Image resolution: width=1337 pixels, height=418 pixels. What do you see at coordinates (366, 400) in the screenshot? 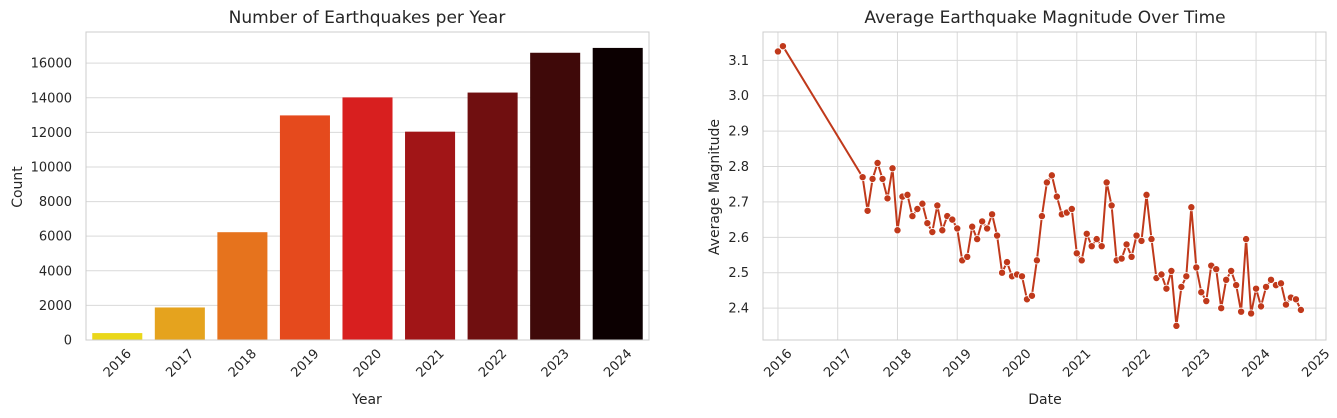
I see `x-axis-label: Year` at bounding box center [366, 400].